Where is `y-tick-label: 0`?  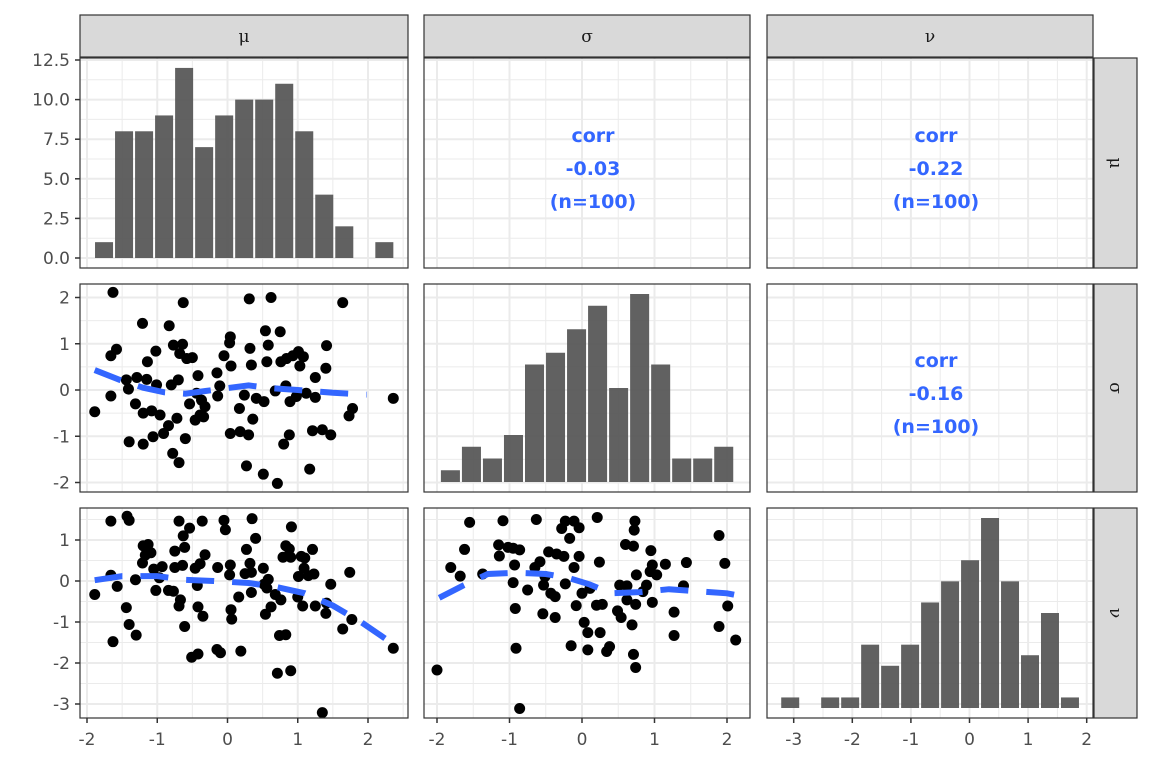 y-tick-label: 0 is located at coordinates (64, 582).